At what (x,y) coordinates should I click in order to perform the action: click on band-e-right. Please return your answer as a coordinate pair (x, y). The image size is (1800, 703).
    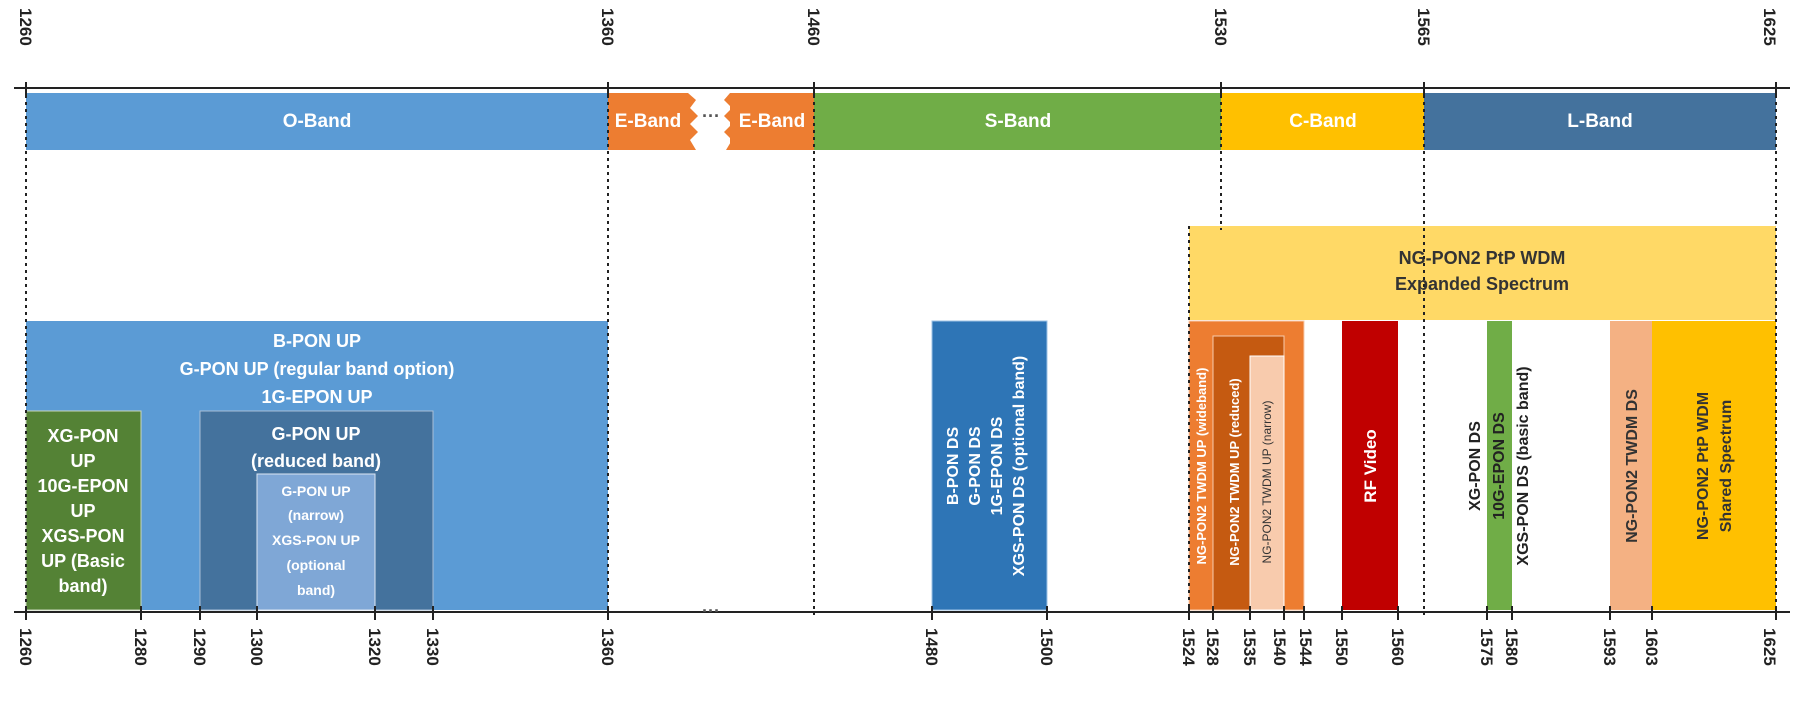
    Looking at the image, I should click on (772, 121).